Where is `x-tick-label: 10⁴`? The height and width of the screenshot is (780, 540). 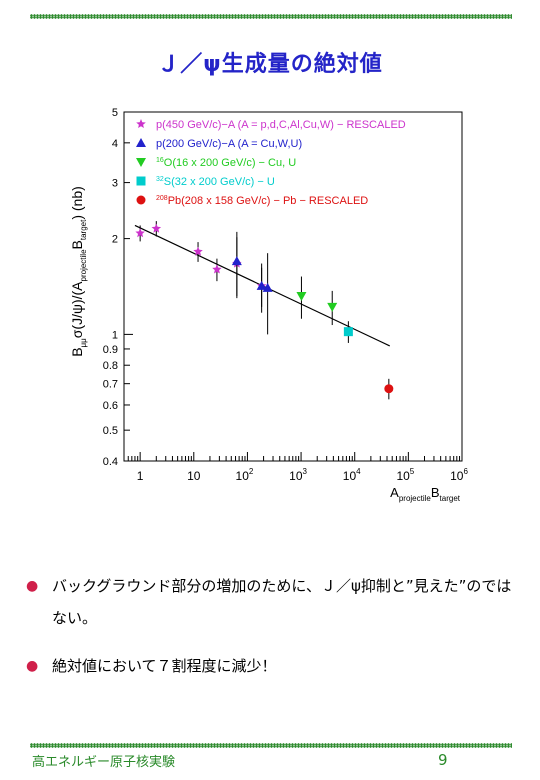
x-tick-label: 10⁴ is located at coordinates (352, 475).